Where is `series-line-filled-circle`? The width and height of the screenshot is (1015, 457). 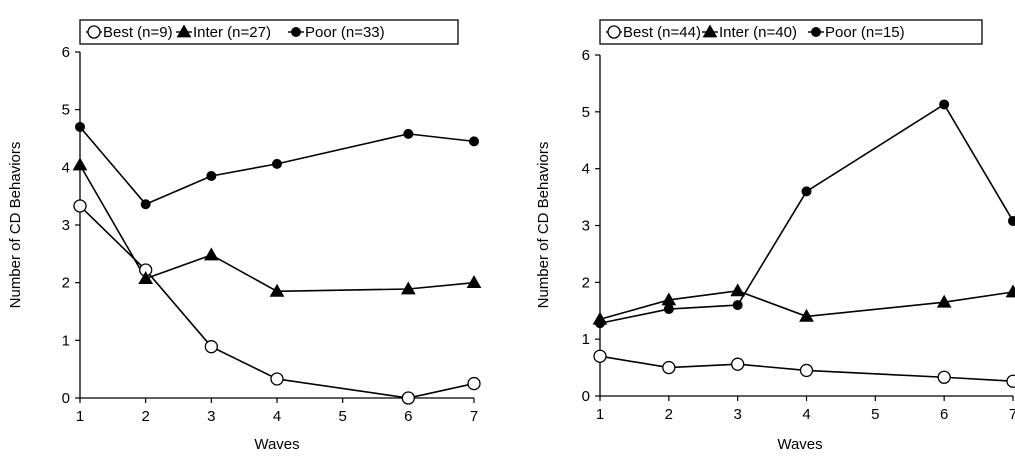
series-line-filled-circle is located at coordinates (277, 166).